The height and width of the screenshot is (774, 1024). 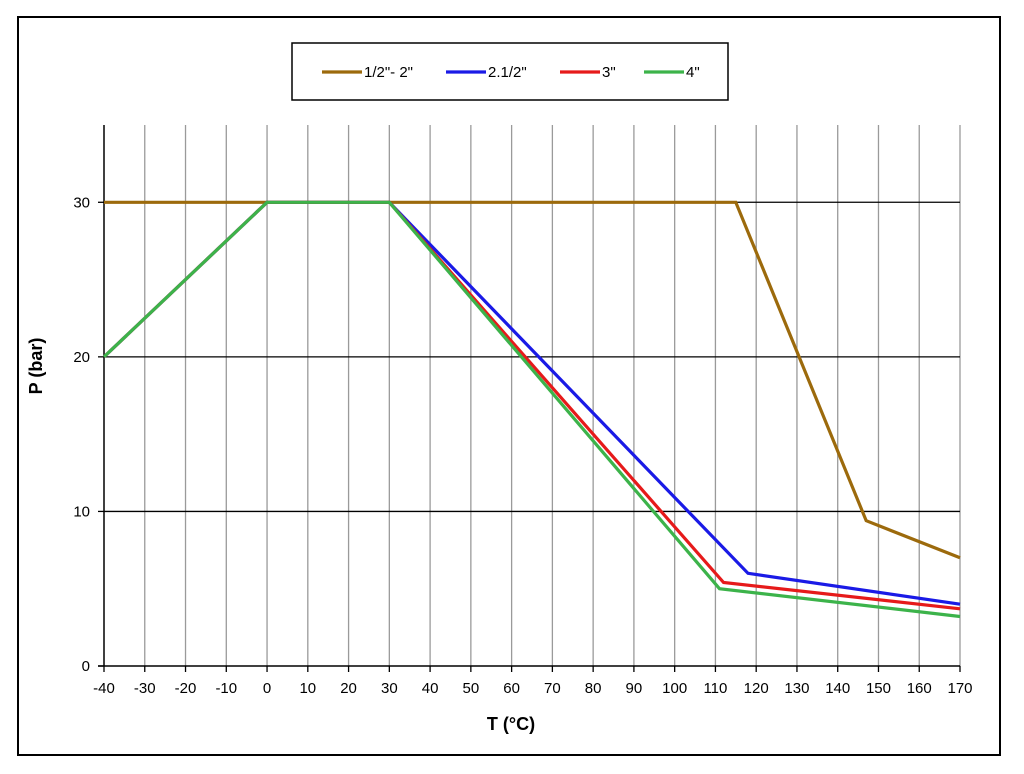 I want to click on x-tick-label: -30, so click(x=145, y=688).